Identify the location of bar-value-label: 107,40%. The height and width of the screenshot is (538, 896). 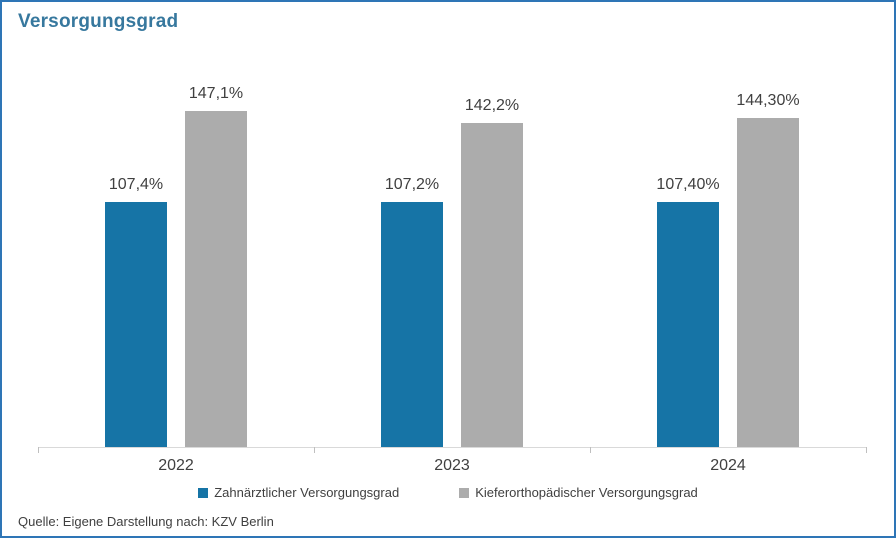
(688, 184).